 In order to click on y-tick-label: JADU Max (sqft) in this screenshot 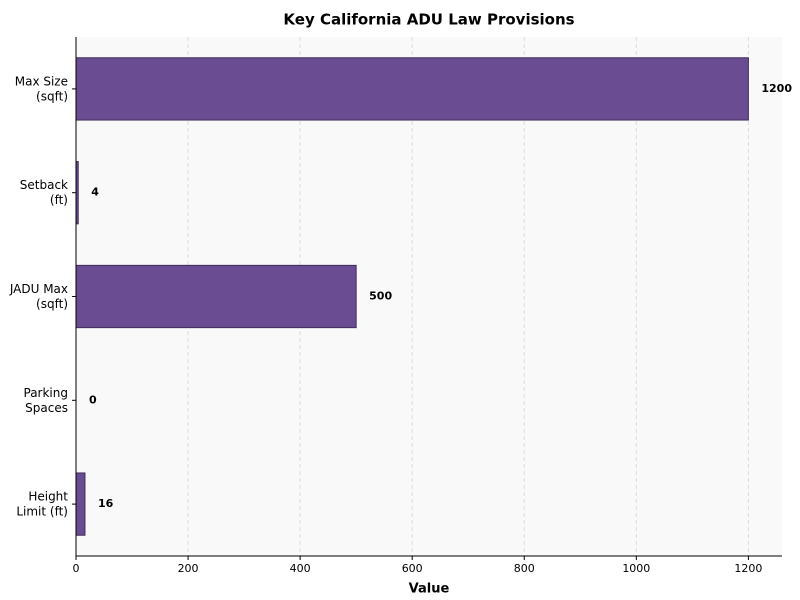, I will do `click(38, 296)`.